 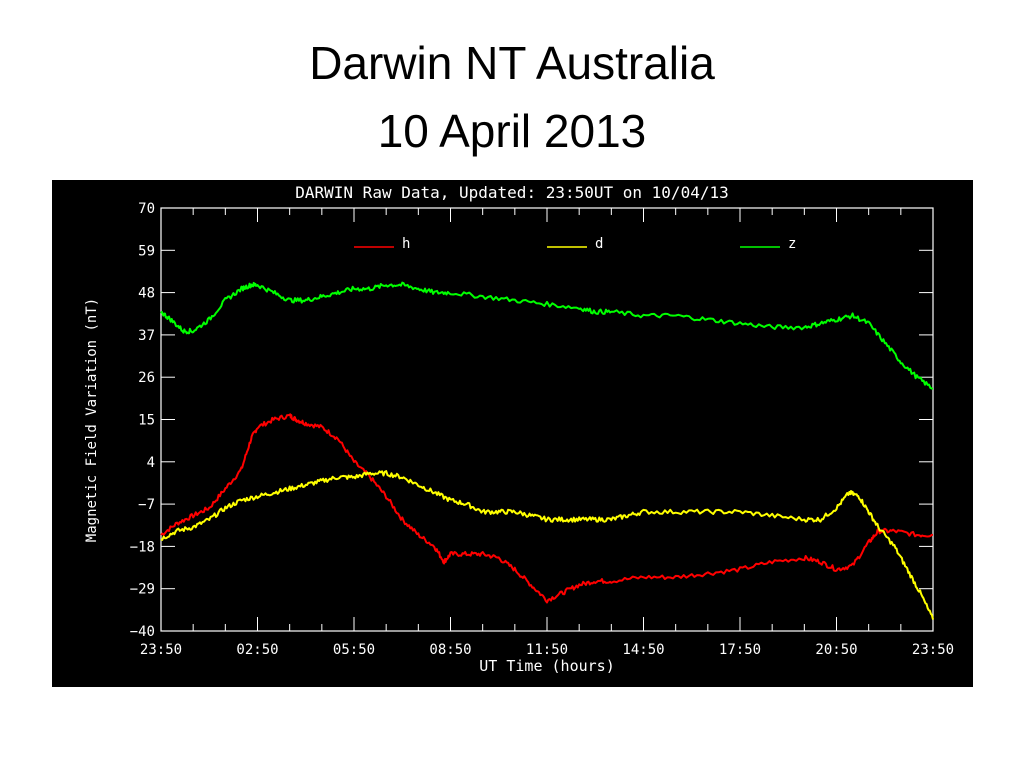 I want to click on series-line-d, so click(x=547, y=545).